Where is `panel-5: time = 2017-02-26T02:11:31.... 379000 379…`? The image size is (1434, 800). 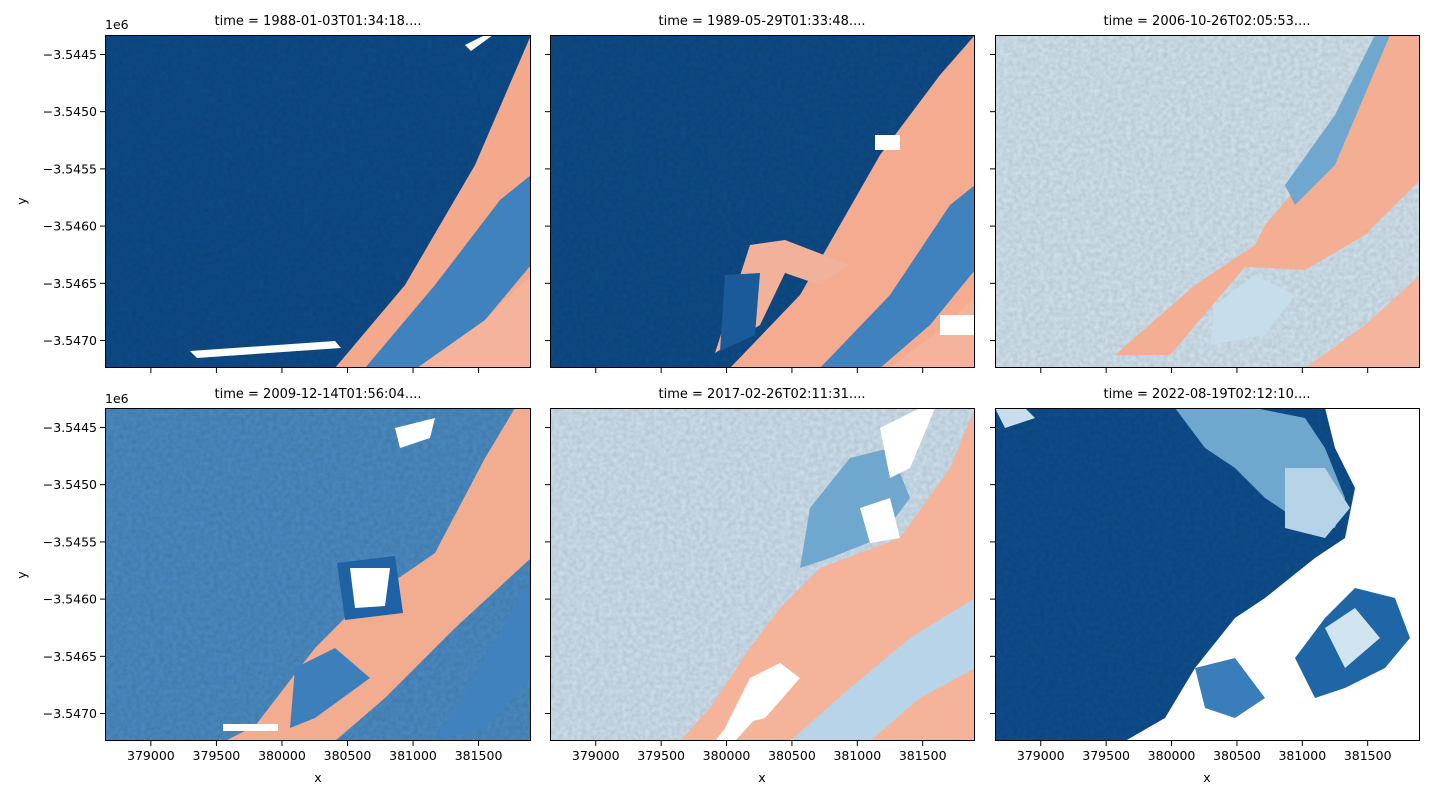
panel-5: time = 2017-02-26T02:11:31.... 379000 379… is located at coordinates (760, 586).